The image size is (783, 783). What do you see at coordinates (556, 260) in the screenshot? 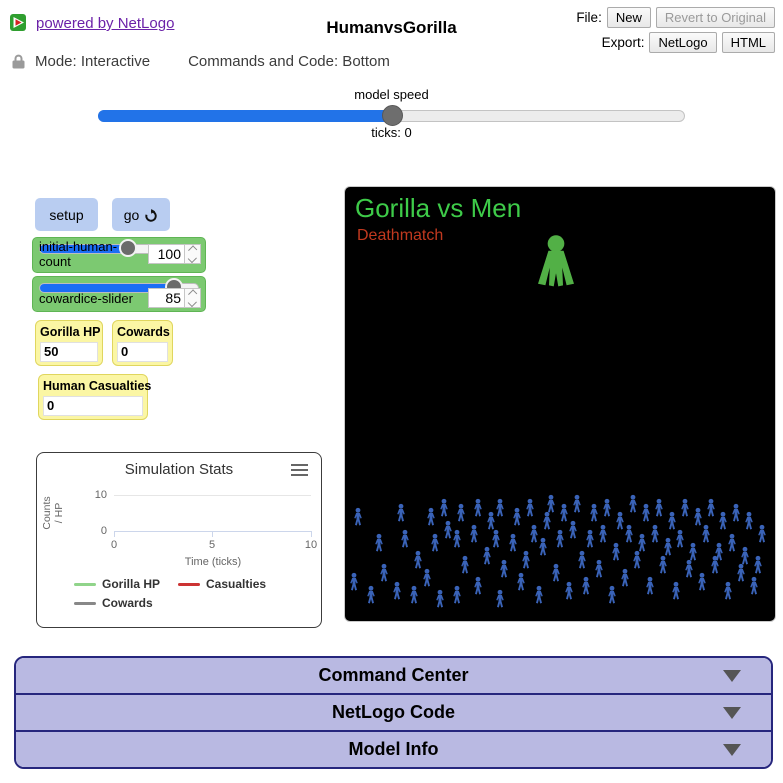
I see `gorilla-figure` at bounding box center [556, 260].